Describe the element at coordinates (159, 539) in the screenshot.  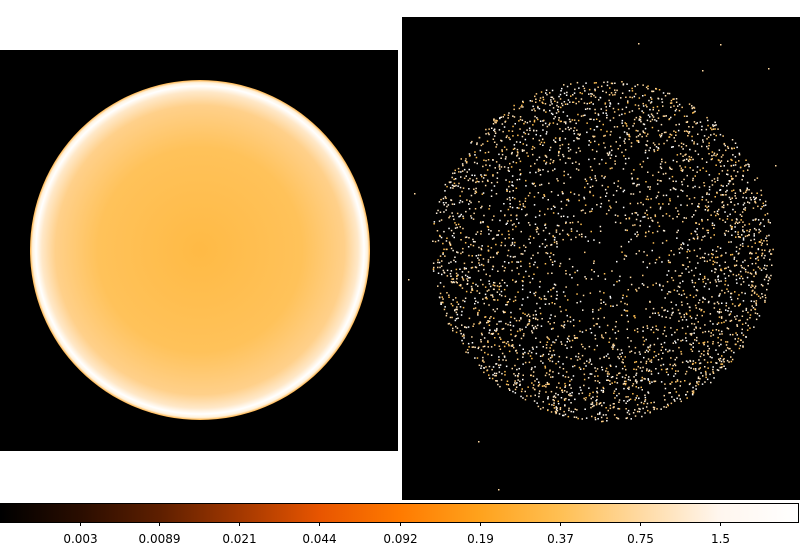
I see `colorbar-tick-label: 0.0089` at that location.